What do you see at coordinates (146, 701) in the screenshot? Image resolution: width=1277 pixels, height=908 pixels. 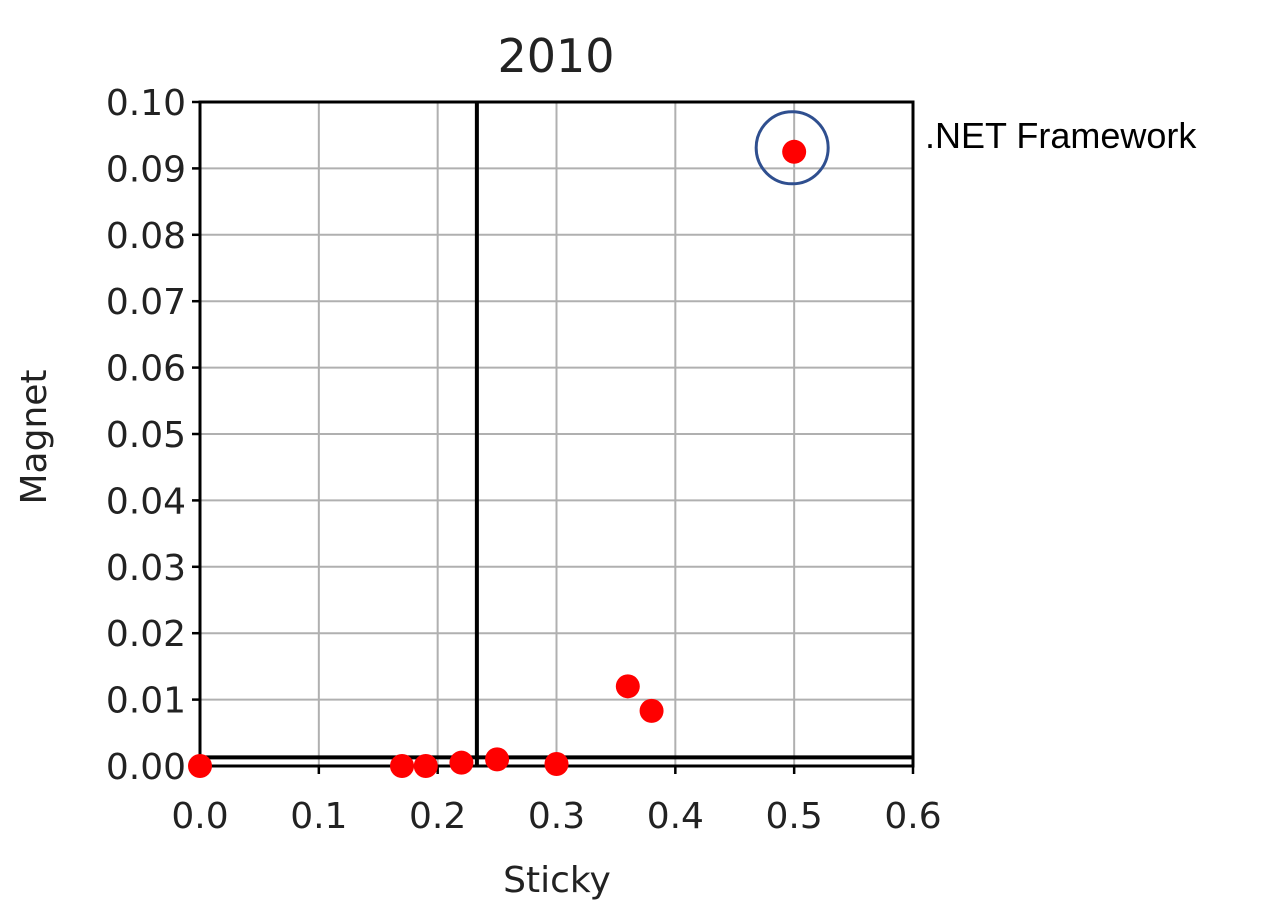 I see `y-tick-label: 0.01` at bounding box center [146, 701].